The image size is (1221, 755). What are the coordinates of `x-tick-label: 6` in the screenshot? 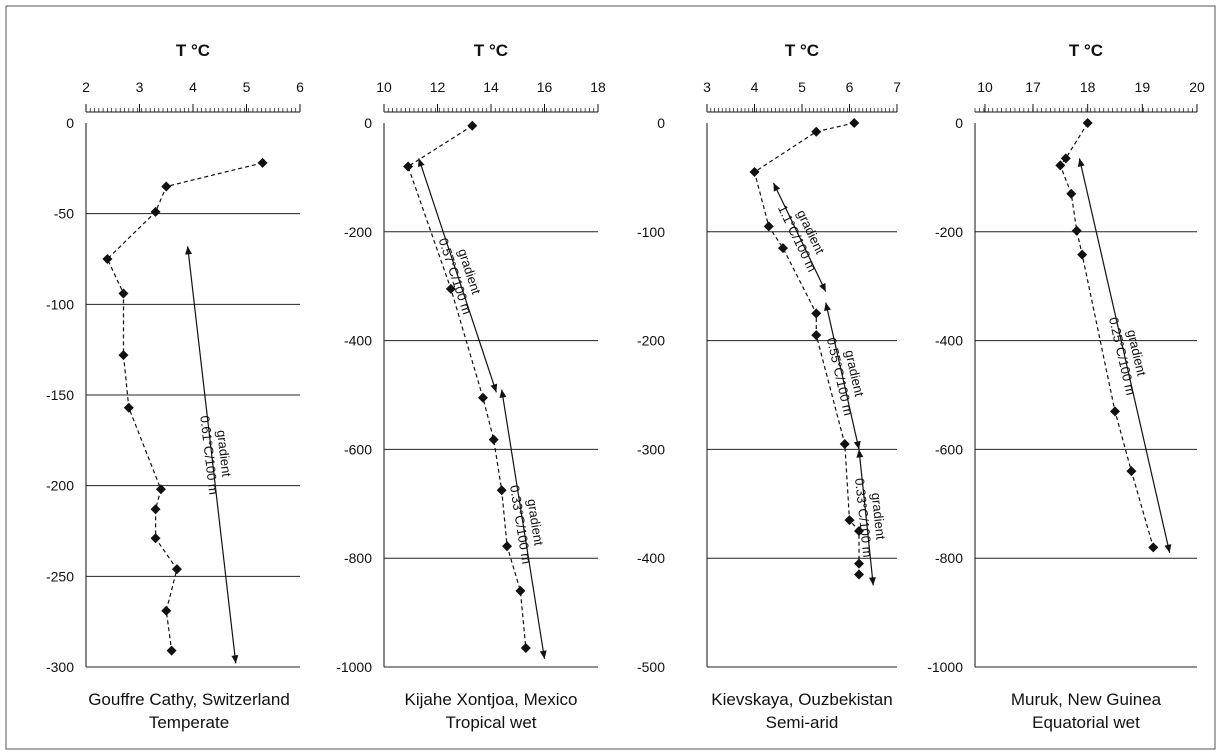 It's located at (300, 87).